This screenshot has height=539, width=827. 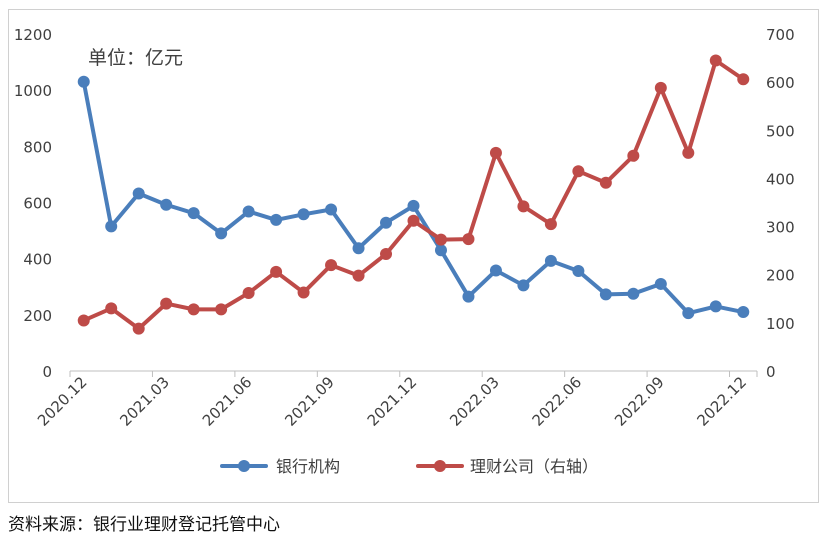 I want to click on right-y-tick-label: 300, so click(x=780, y=228).